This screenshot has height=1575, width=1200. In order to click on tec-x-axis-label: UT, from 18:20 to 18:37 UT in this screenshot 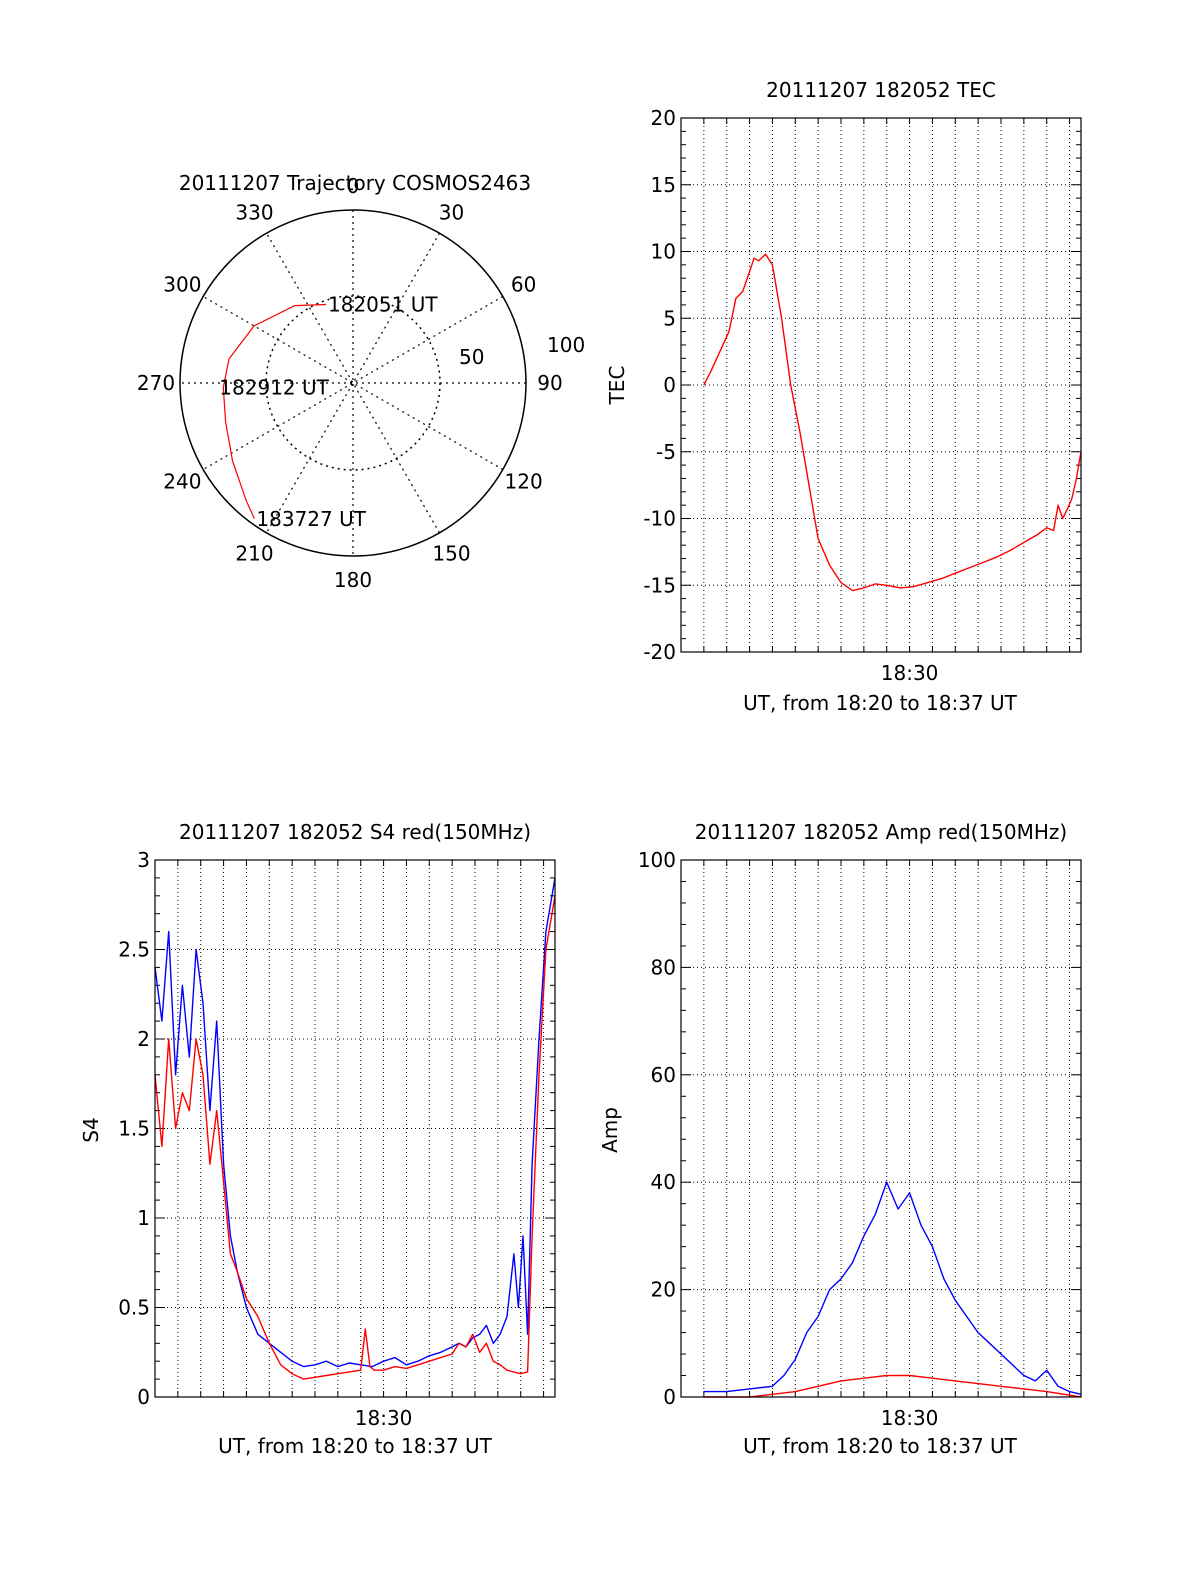, I will do `click(880, 703)`.